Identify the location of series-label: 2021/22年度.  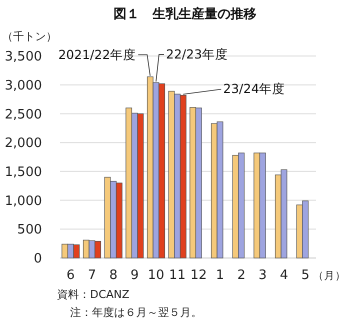
(97, 54).